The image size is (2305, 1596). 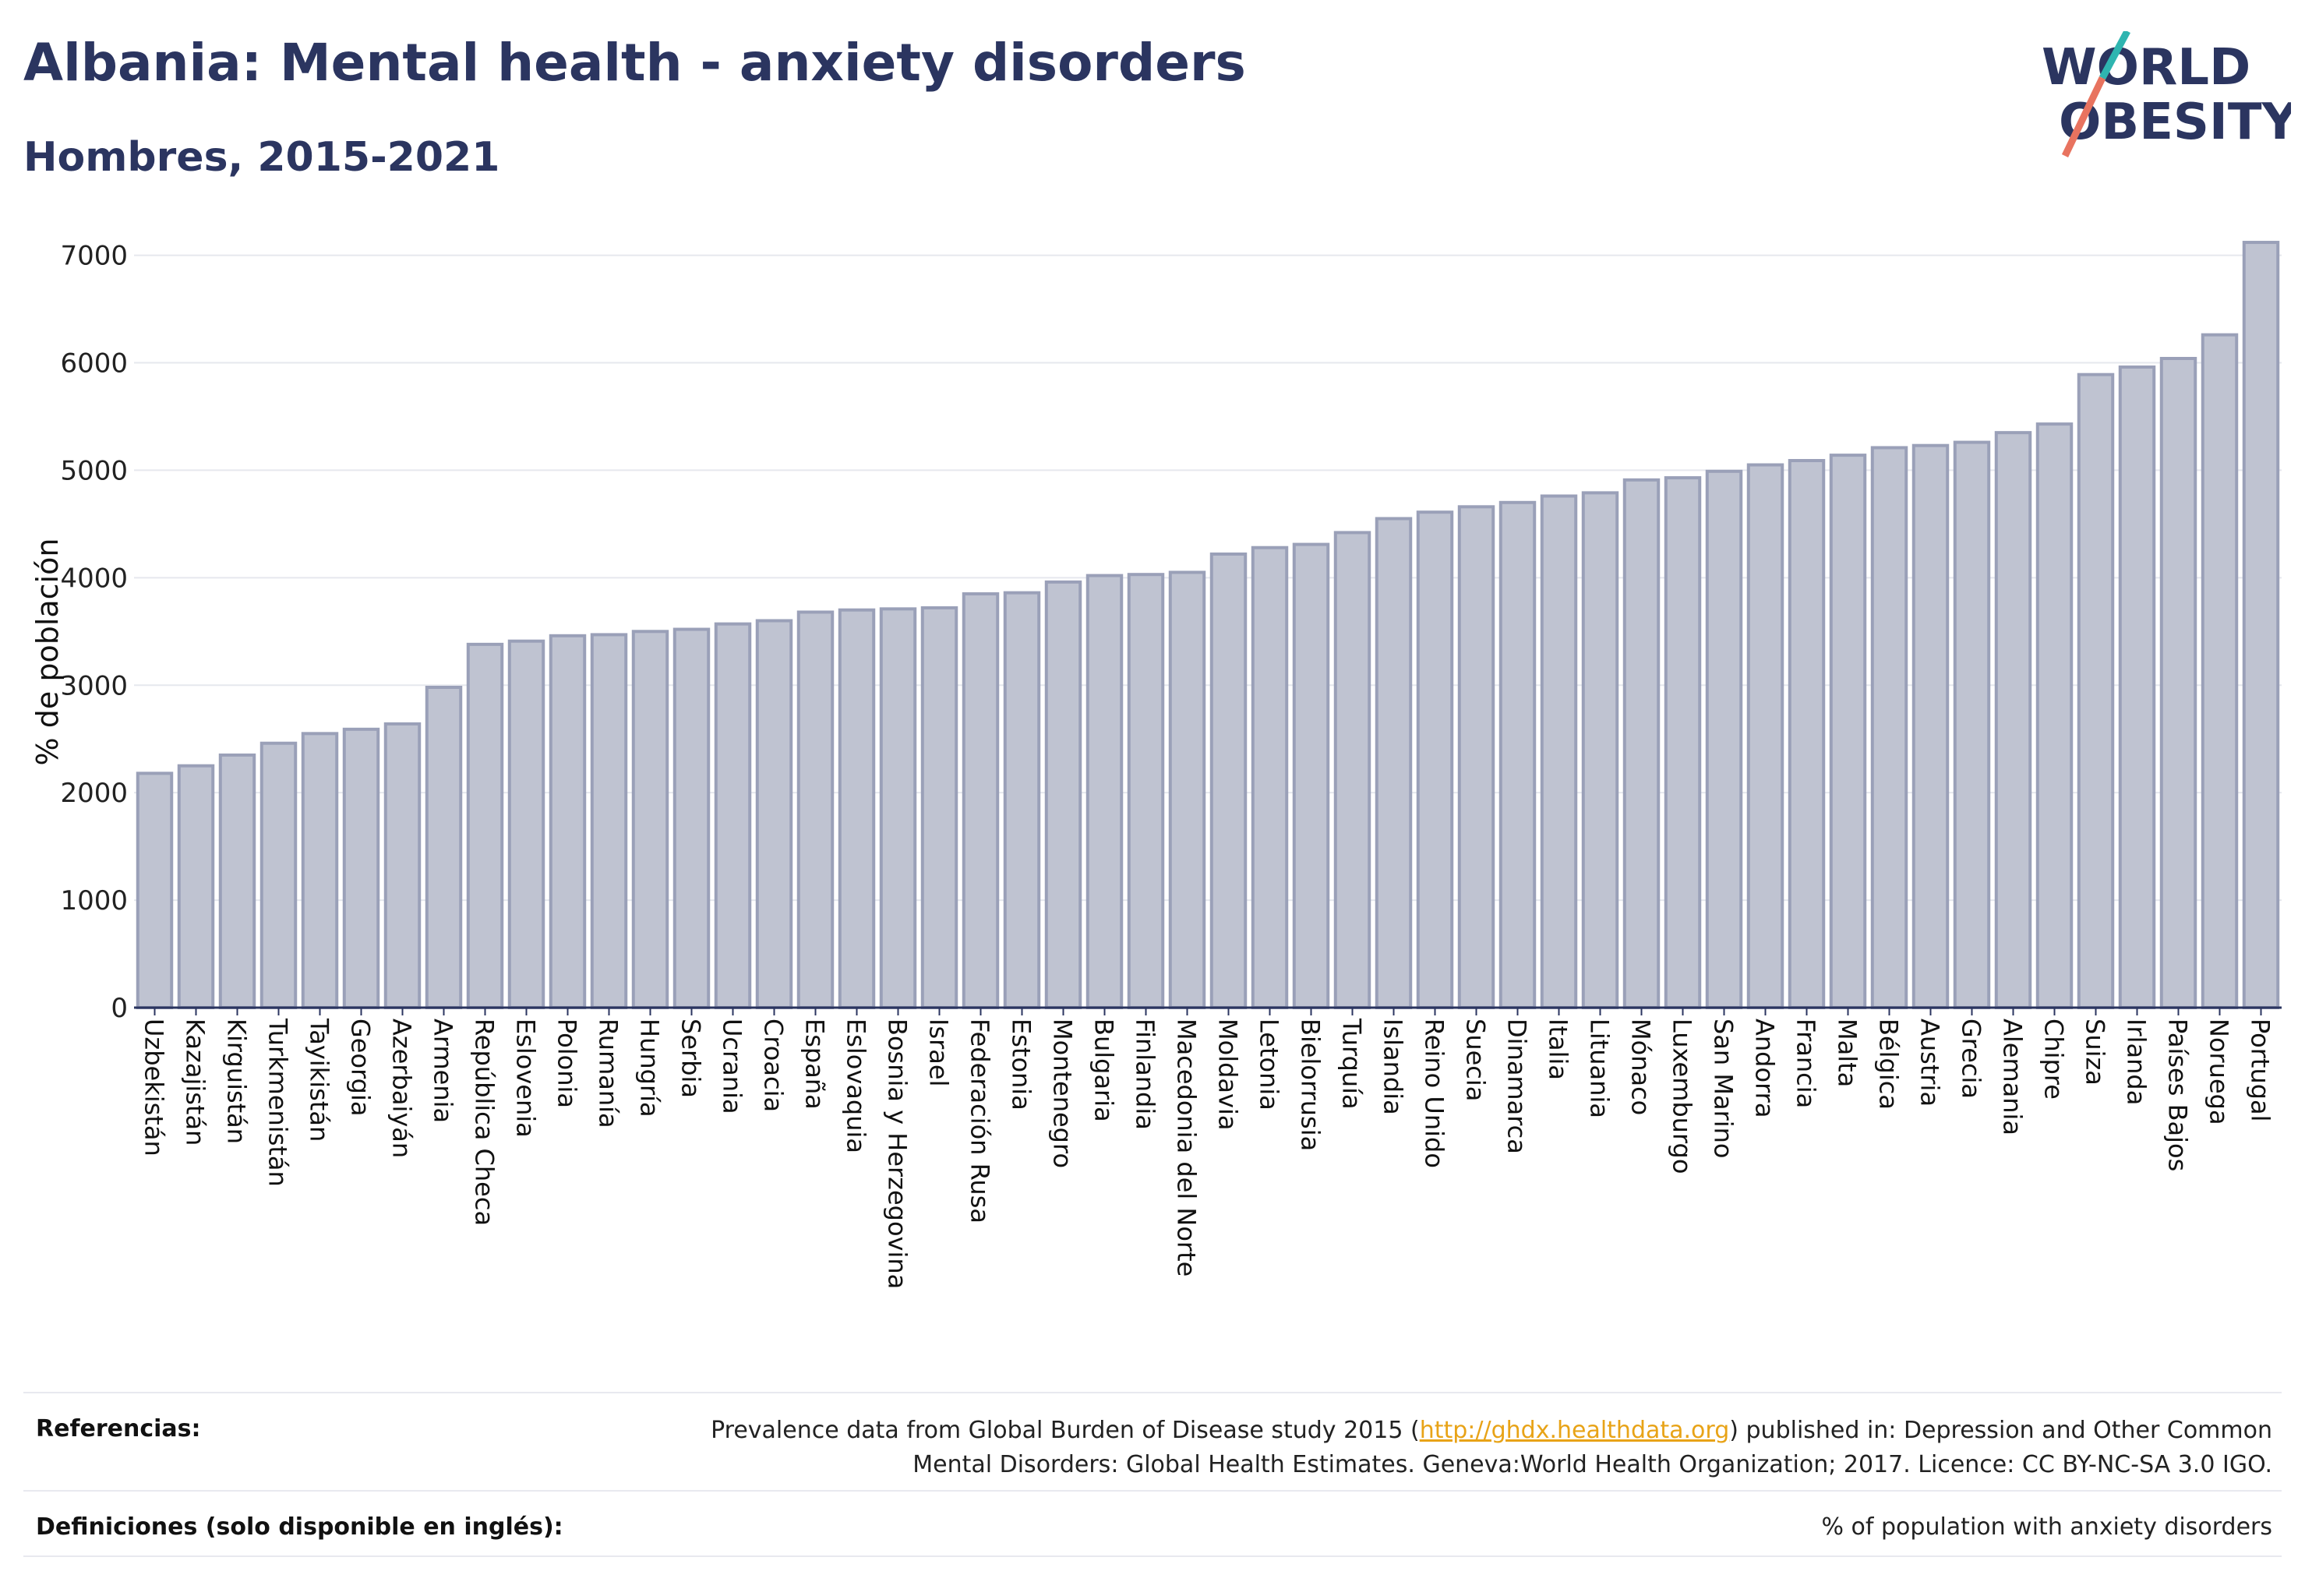 I want to click on x-tick-label: Georgia, so click(x=361, y=1067).